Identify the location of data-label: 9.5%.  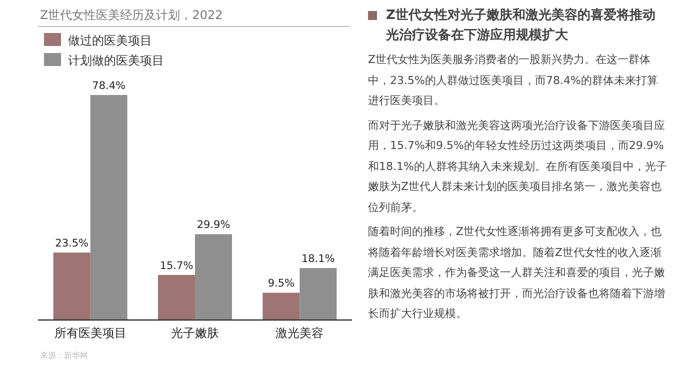
(281, 284).